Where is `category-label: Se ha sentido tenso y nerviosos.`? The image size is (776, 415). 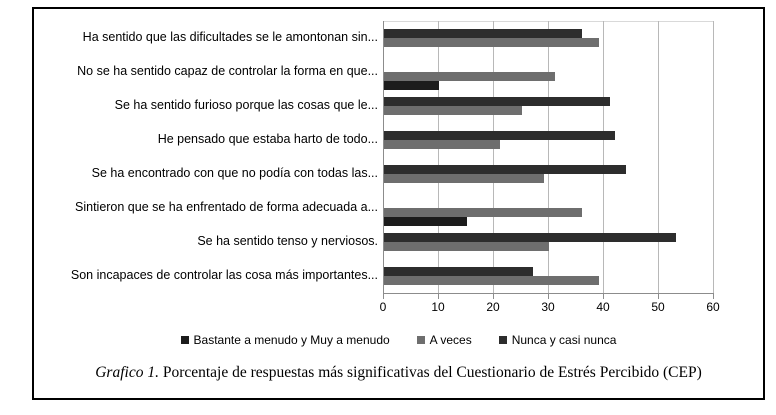 category-label: Se ha sentido tenso y nerviosos. is located at coordinates (287, 241).